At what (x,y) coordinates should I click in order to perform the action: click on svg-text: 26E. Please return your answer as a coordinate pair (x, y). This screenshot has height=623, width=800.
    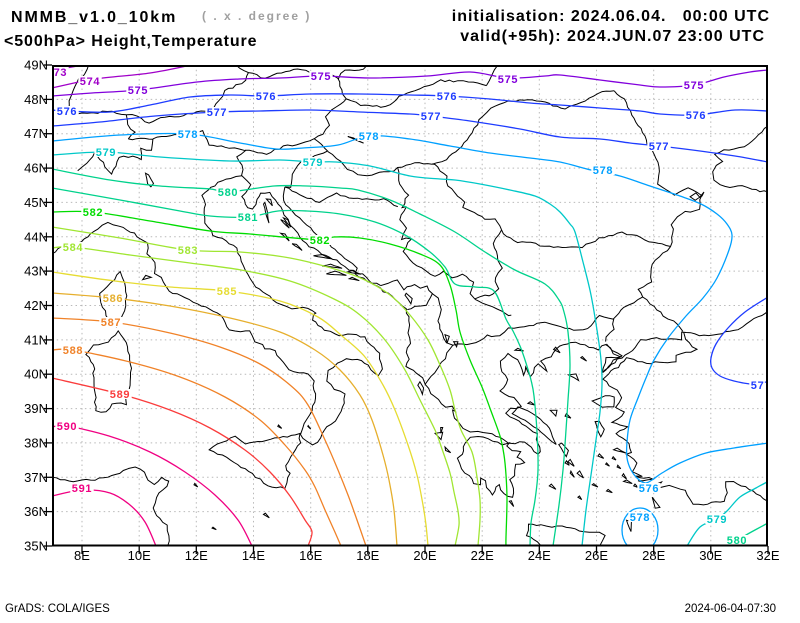
    Looking at the image, I should click on (596, 555).